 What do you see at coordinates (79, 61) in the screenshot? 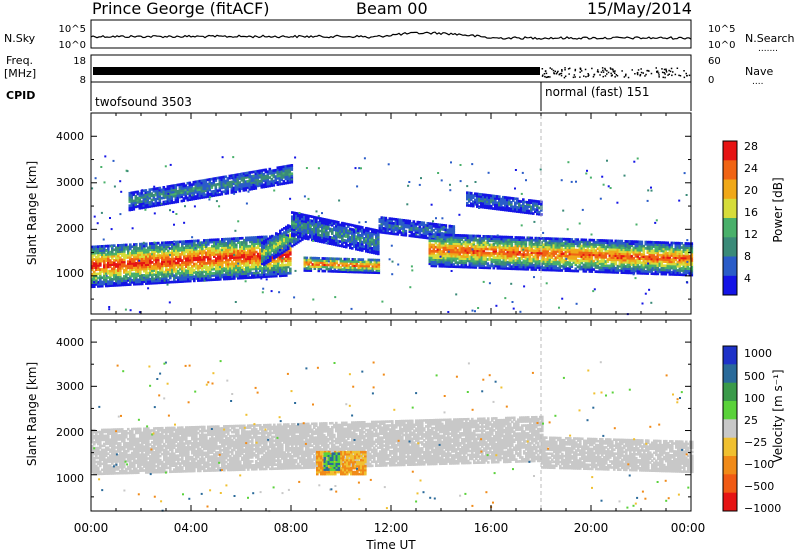
I see `freq-tick-top: 18` at bounding box center [79, 61].